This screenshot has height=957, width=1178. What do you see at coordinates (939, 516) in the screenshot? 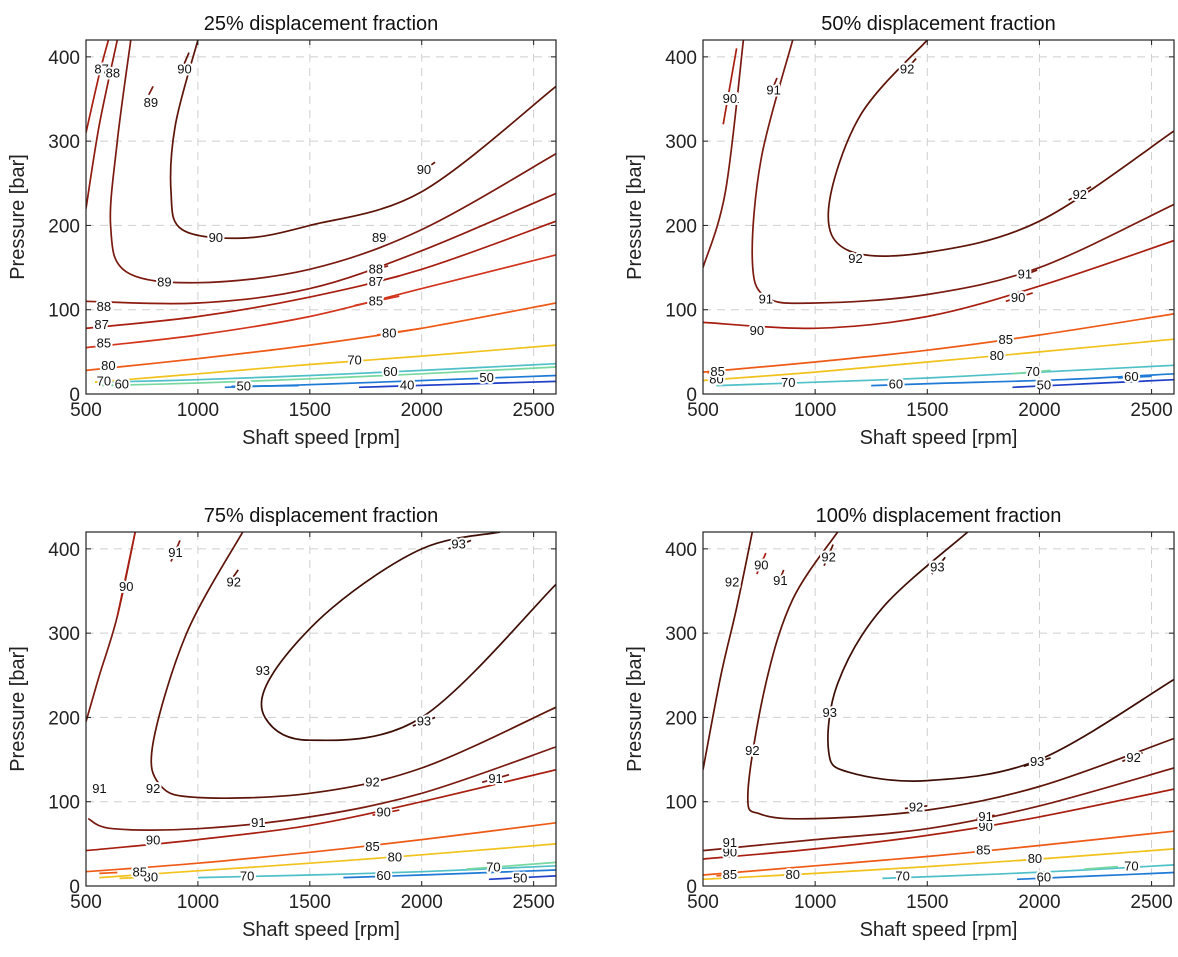
I see `chart-title: 100% displacement fraction` at bounding box center [939, 516].